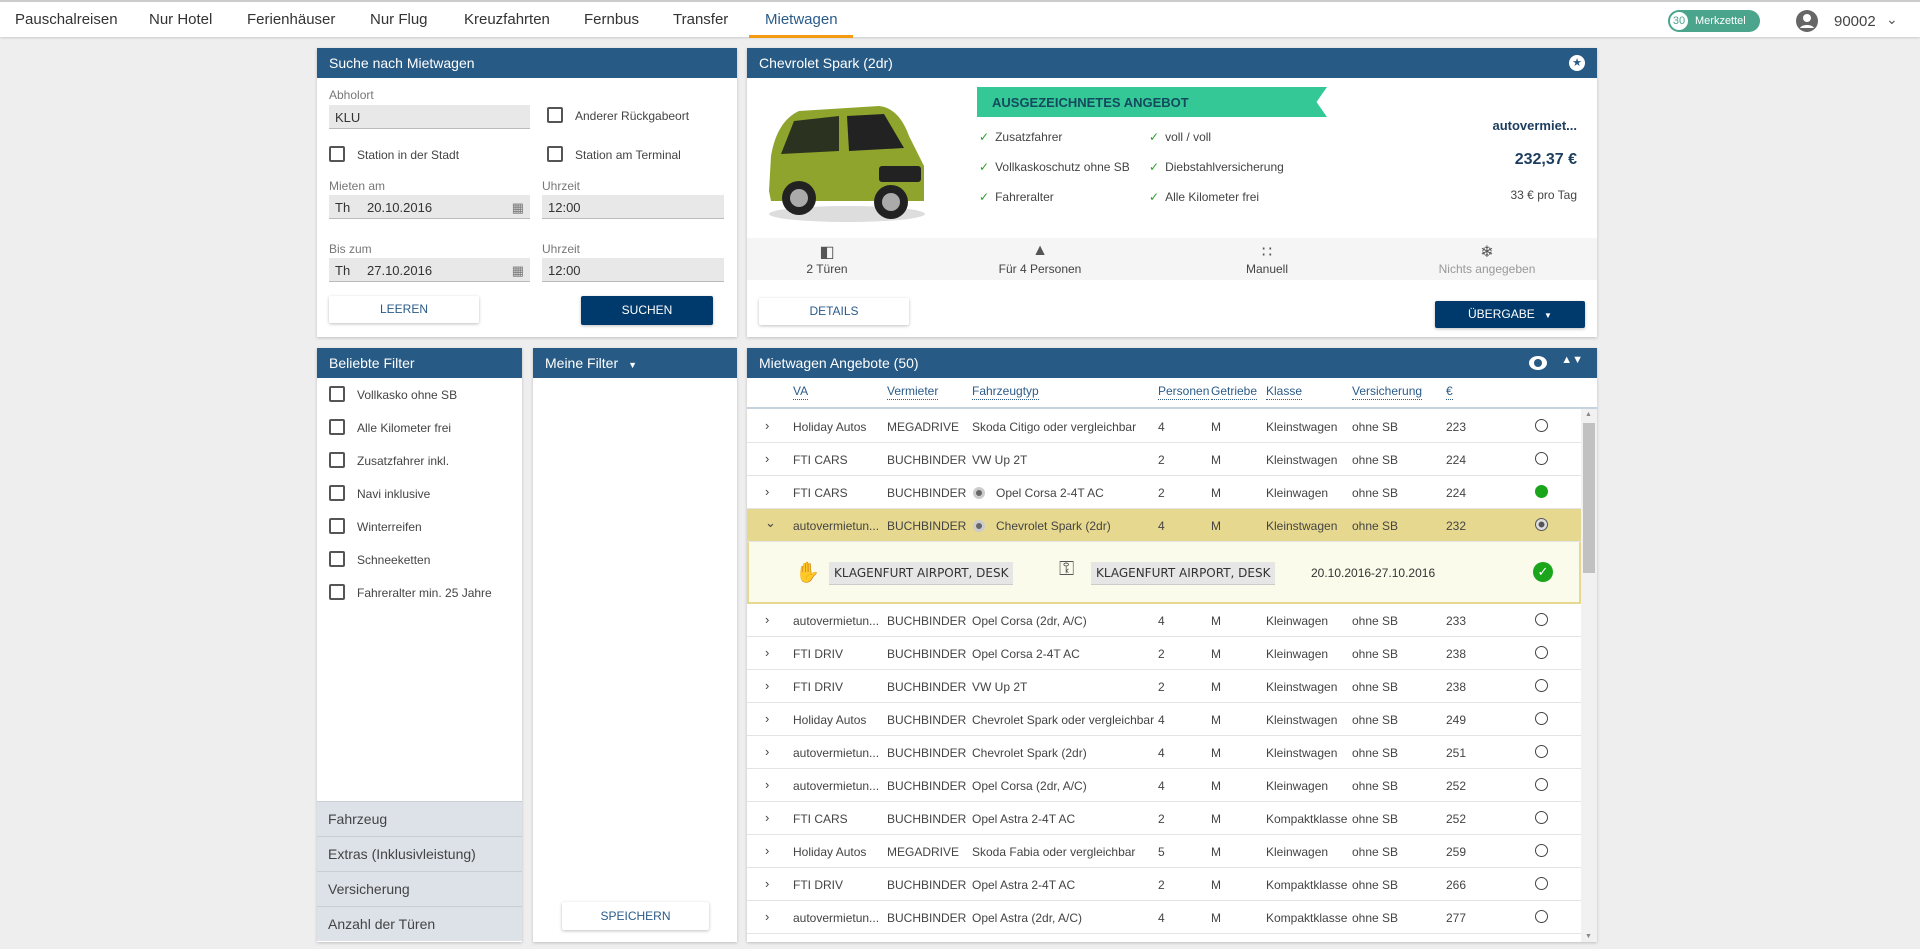 The width and height of the screenshot is (1920, 949). Describe the element at coordinates (1577, 63) in the screenshot. I see `favorite-star-icon: ★` at that location.